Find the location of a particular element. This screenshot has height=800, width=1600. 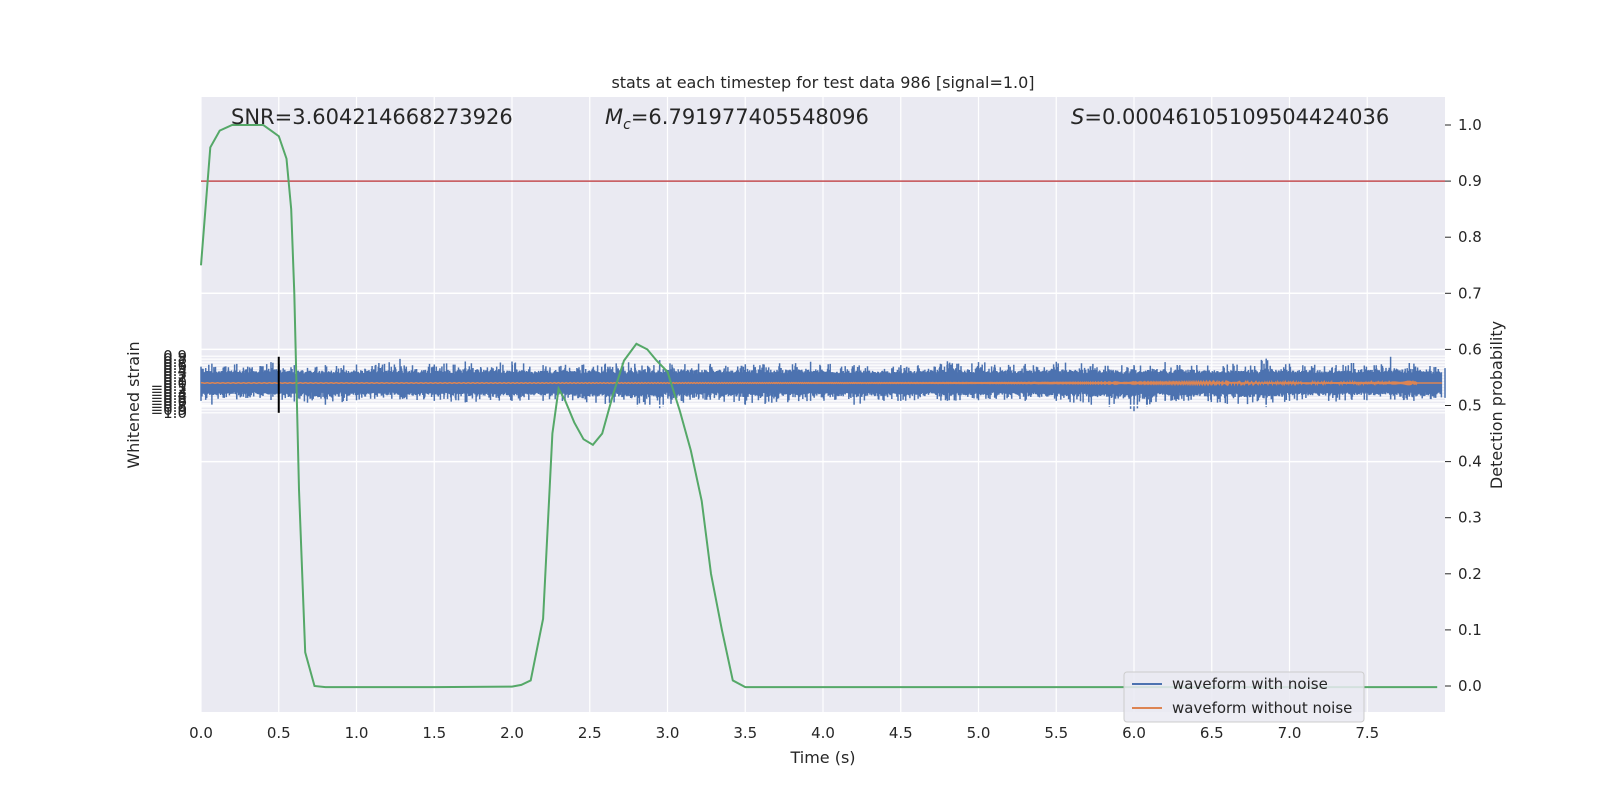

y-tick-label: 0.3 is located at coordinates (175, 374).